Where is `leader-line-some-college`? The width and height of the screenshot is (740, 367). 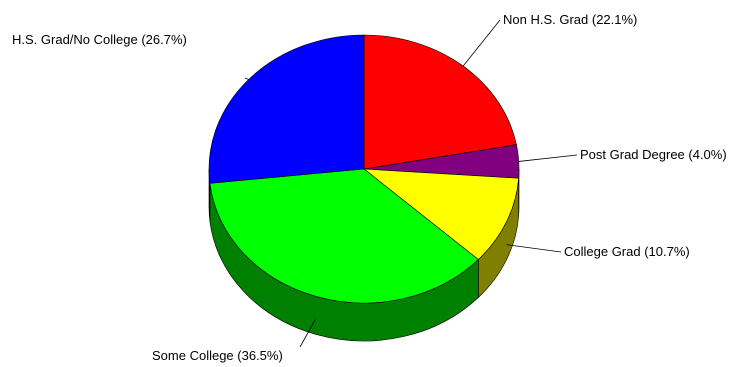
leader-line-some-college is located at coordinates (307, 333).